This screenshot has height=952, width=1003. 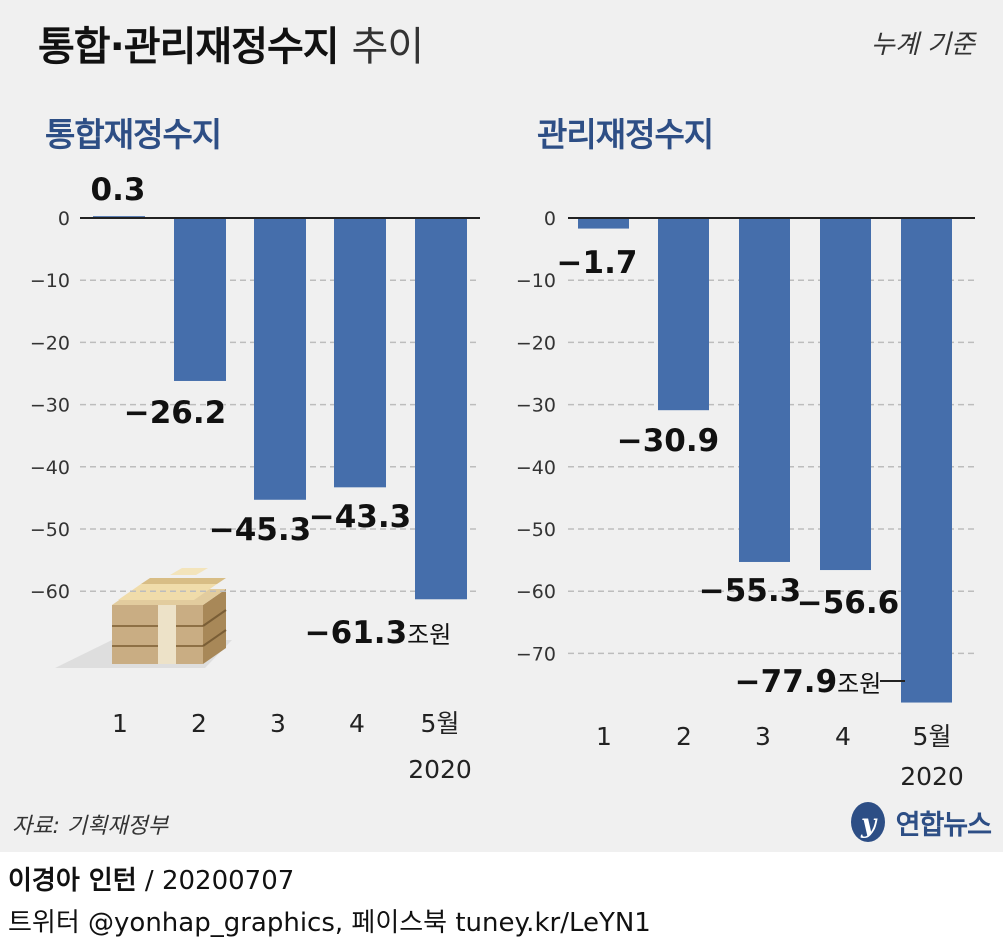 What do you see at coordinates (143, 618) in the screenshot?
I see `money-stack-icon` at bounding box center [143, 618].